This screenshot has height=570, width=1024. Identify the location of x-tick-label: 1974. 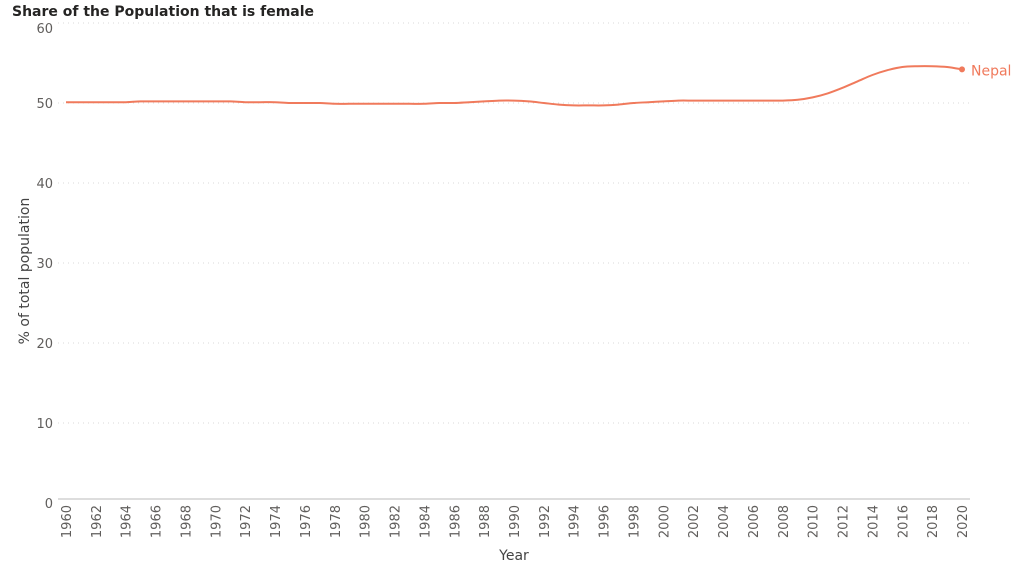
(276, 521).